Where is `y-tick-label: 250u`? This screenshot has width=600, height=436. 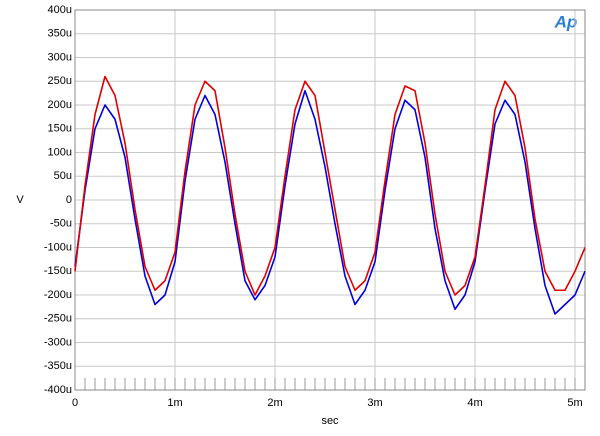
y-tick-label: 250u is located at coordinates (60, 81).